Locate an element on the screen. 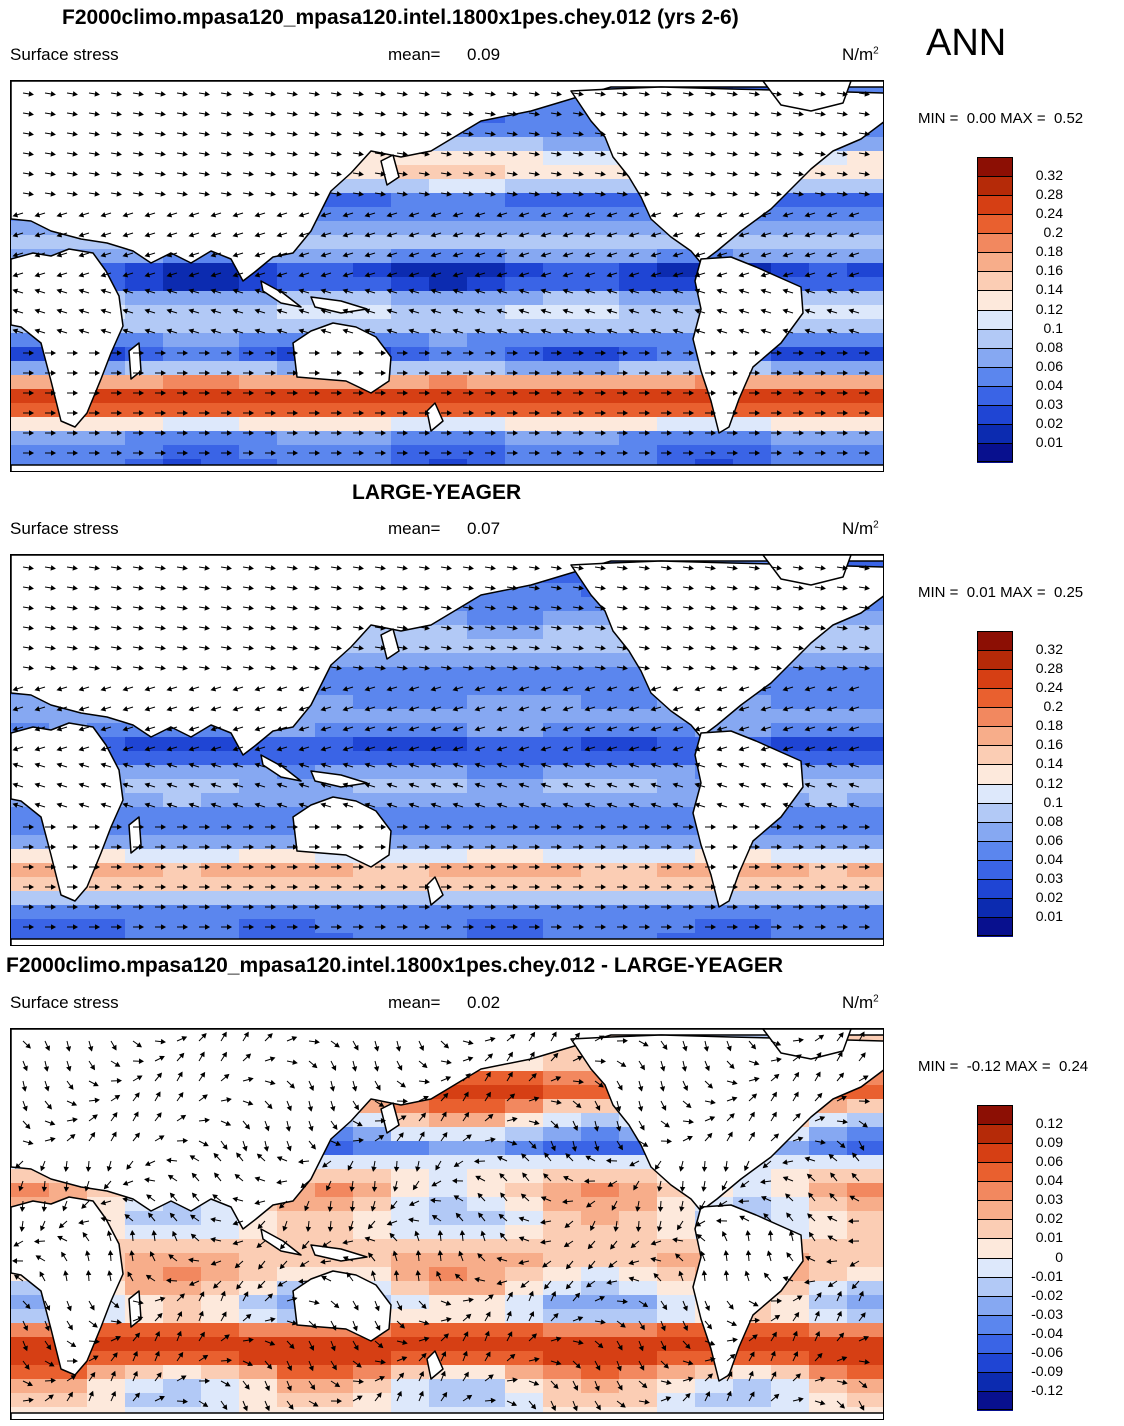 The height and width of the screenshot is (1426, 1124). season-label: ANN is located at coordinates (966, 43).